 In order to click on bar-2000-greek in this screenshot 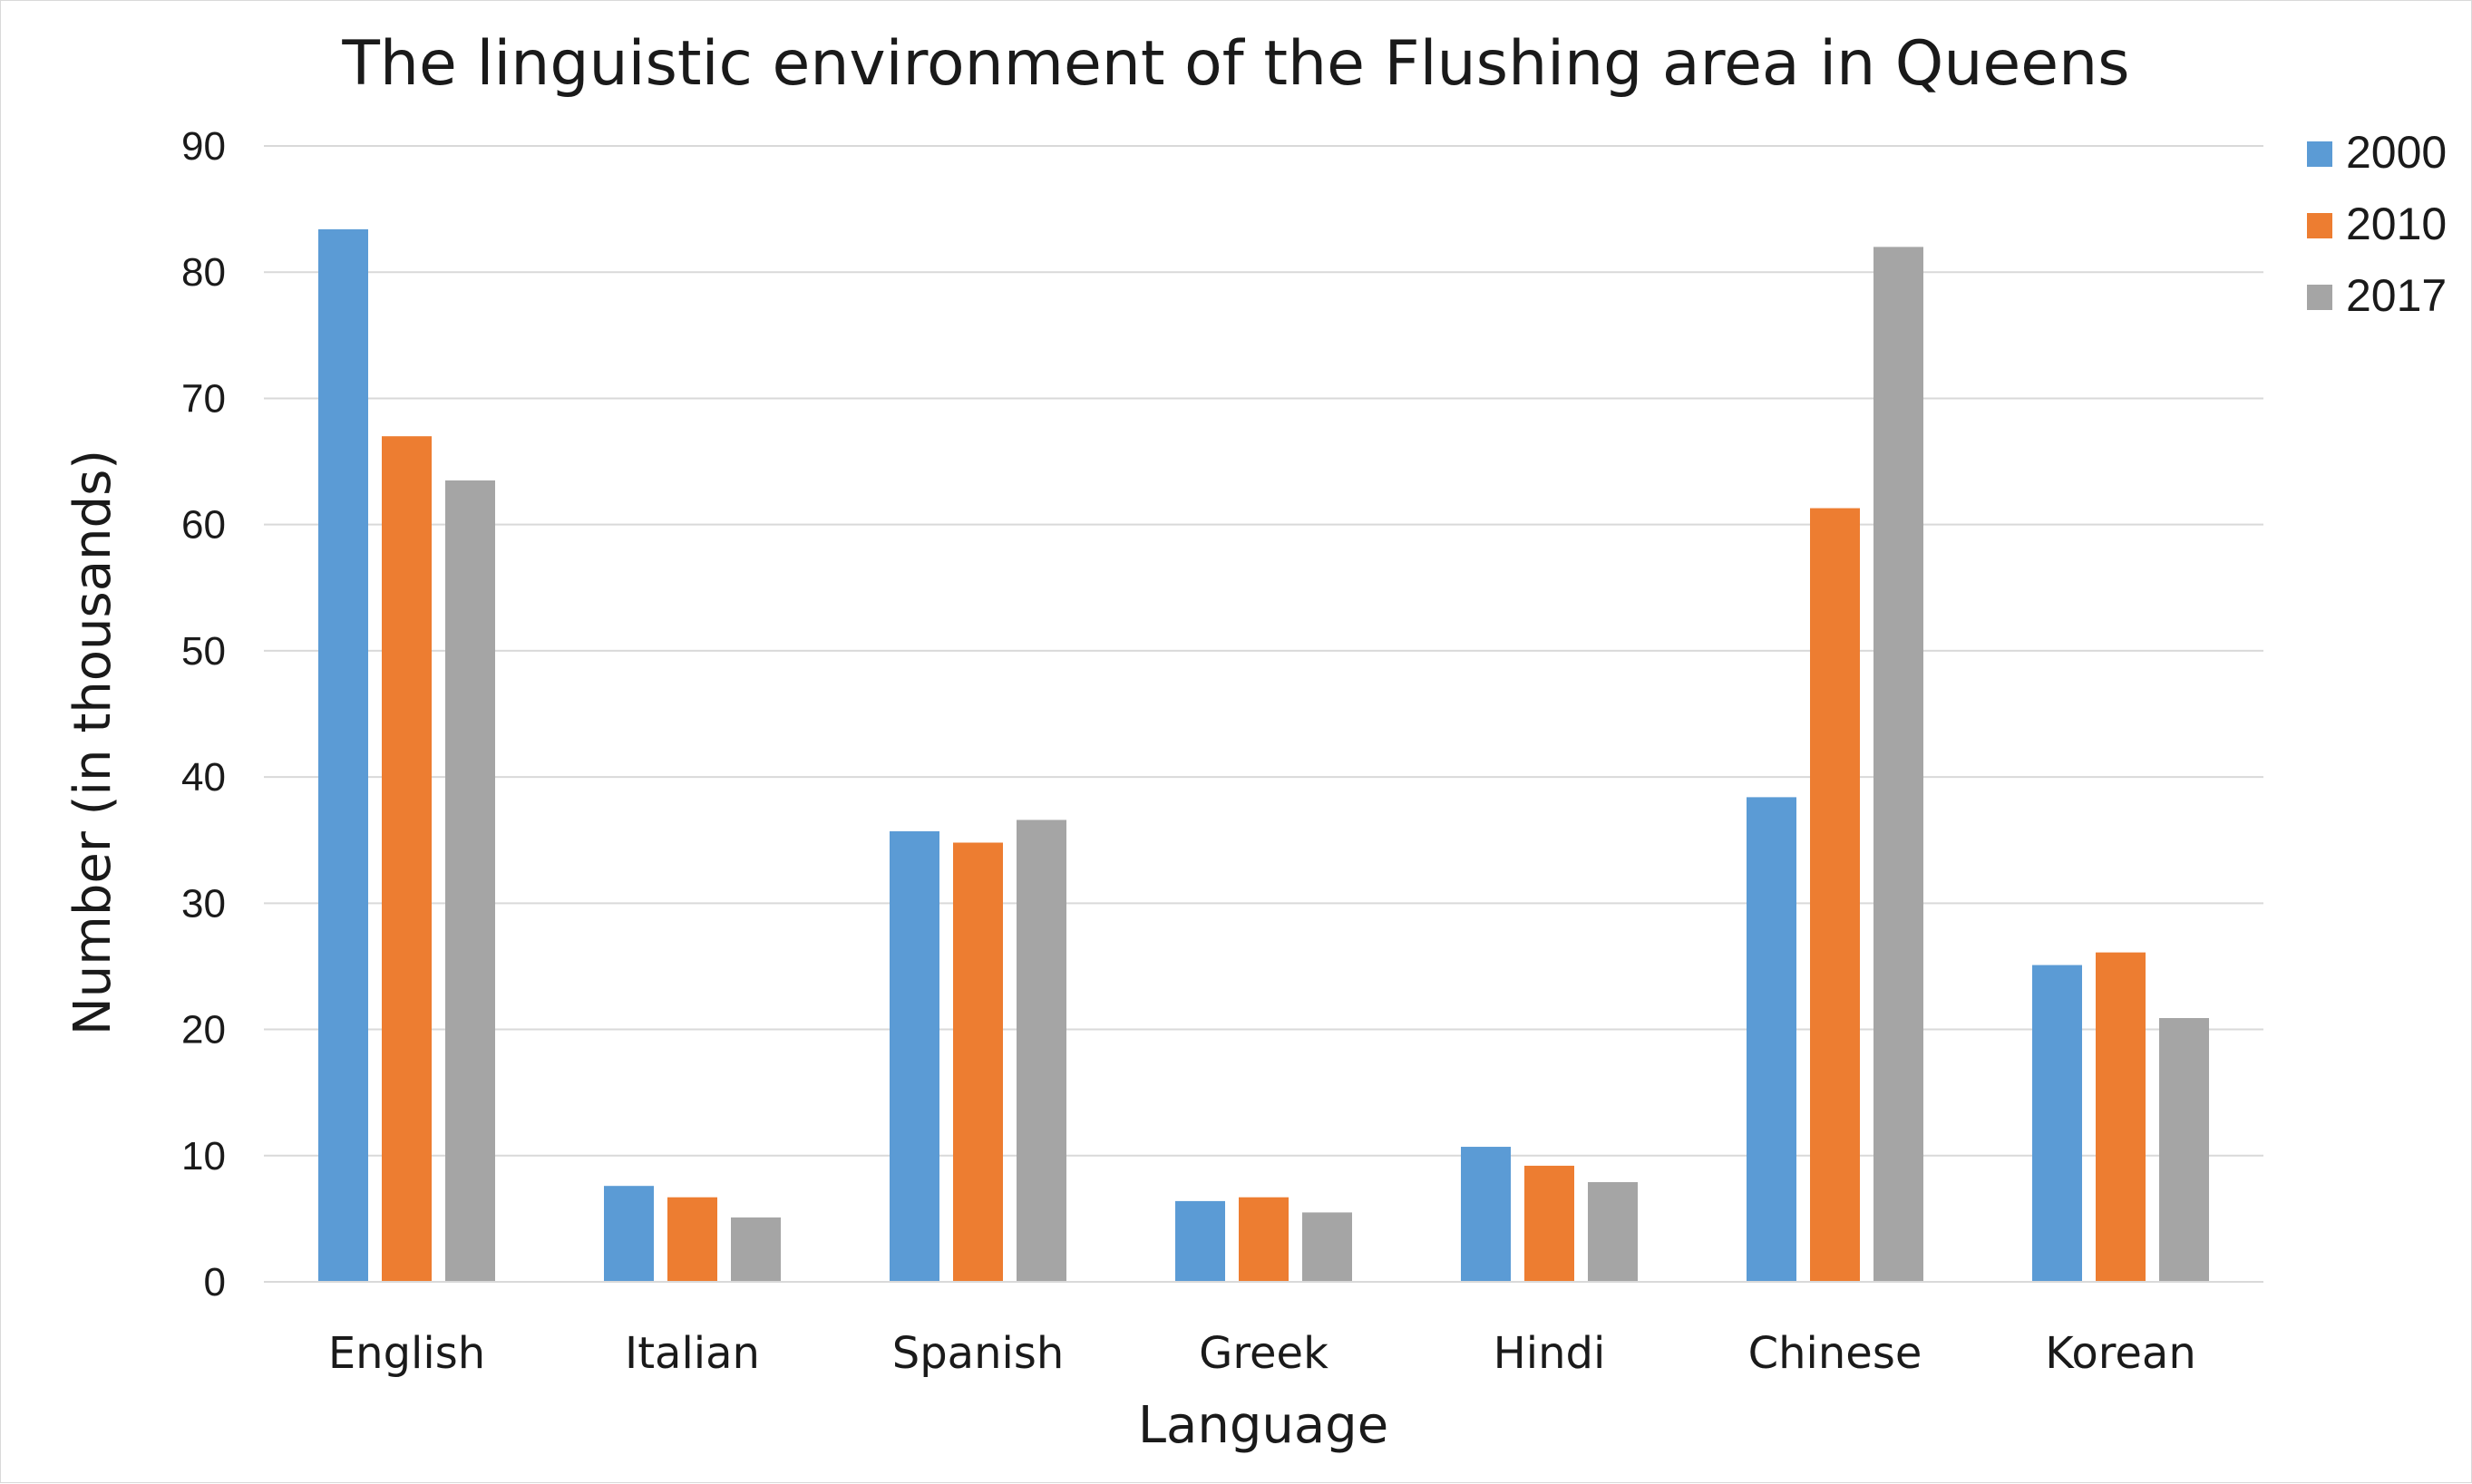, I will do `click(1200, 1241)`.